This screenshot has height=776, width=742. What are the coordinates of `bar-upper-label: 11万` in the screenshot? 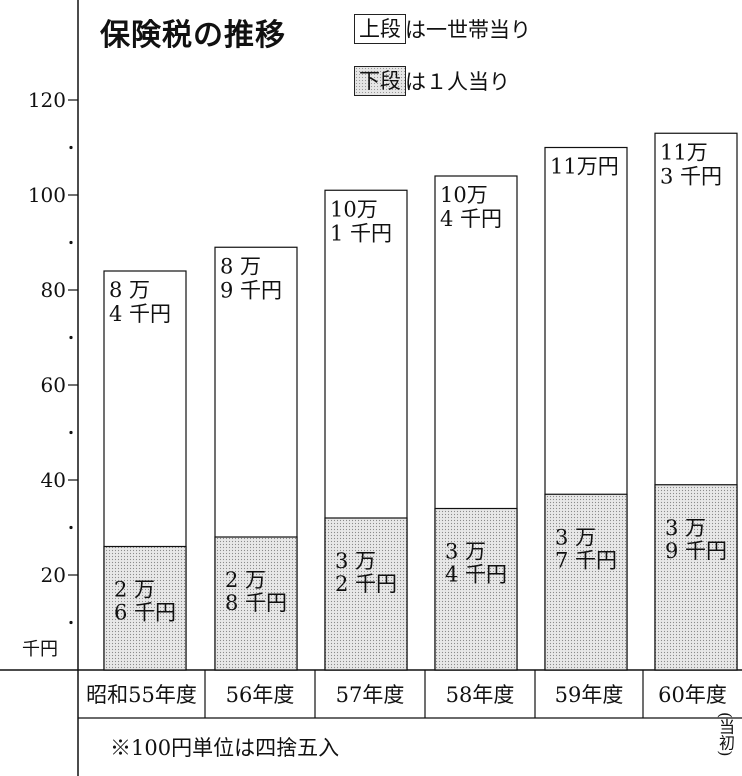 It's located at (684, 152).